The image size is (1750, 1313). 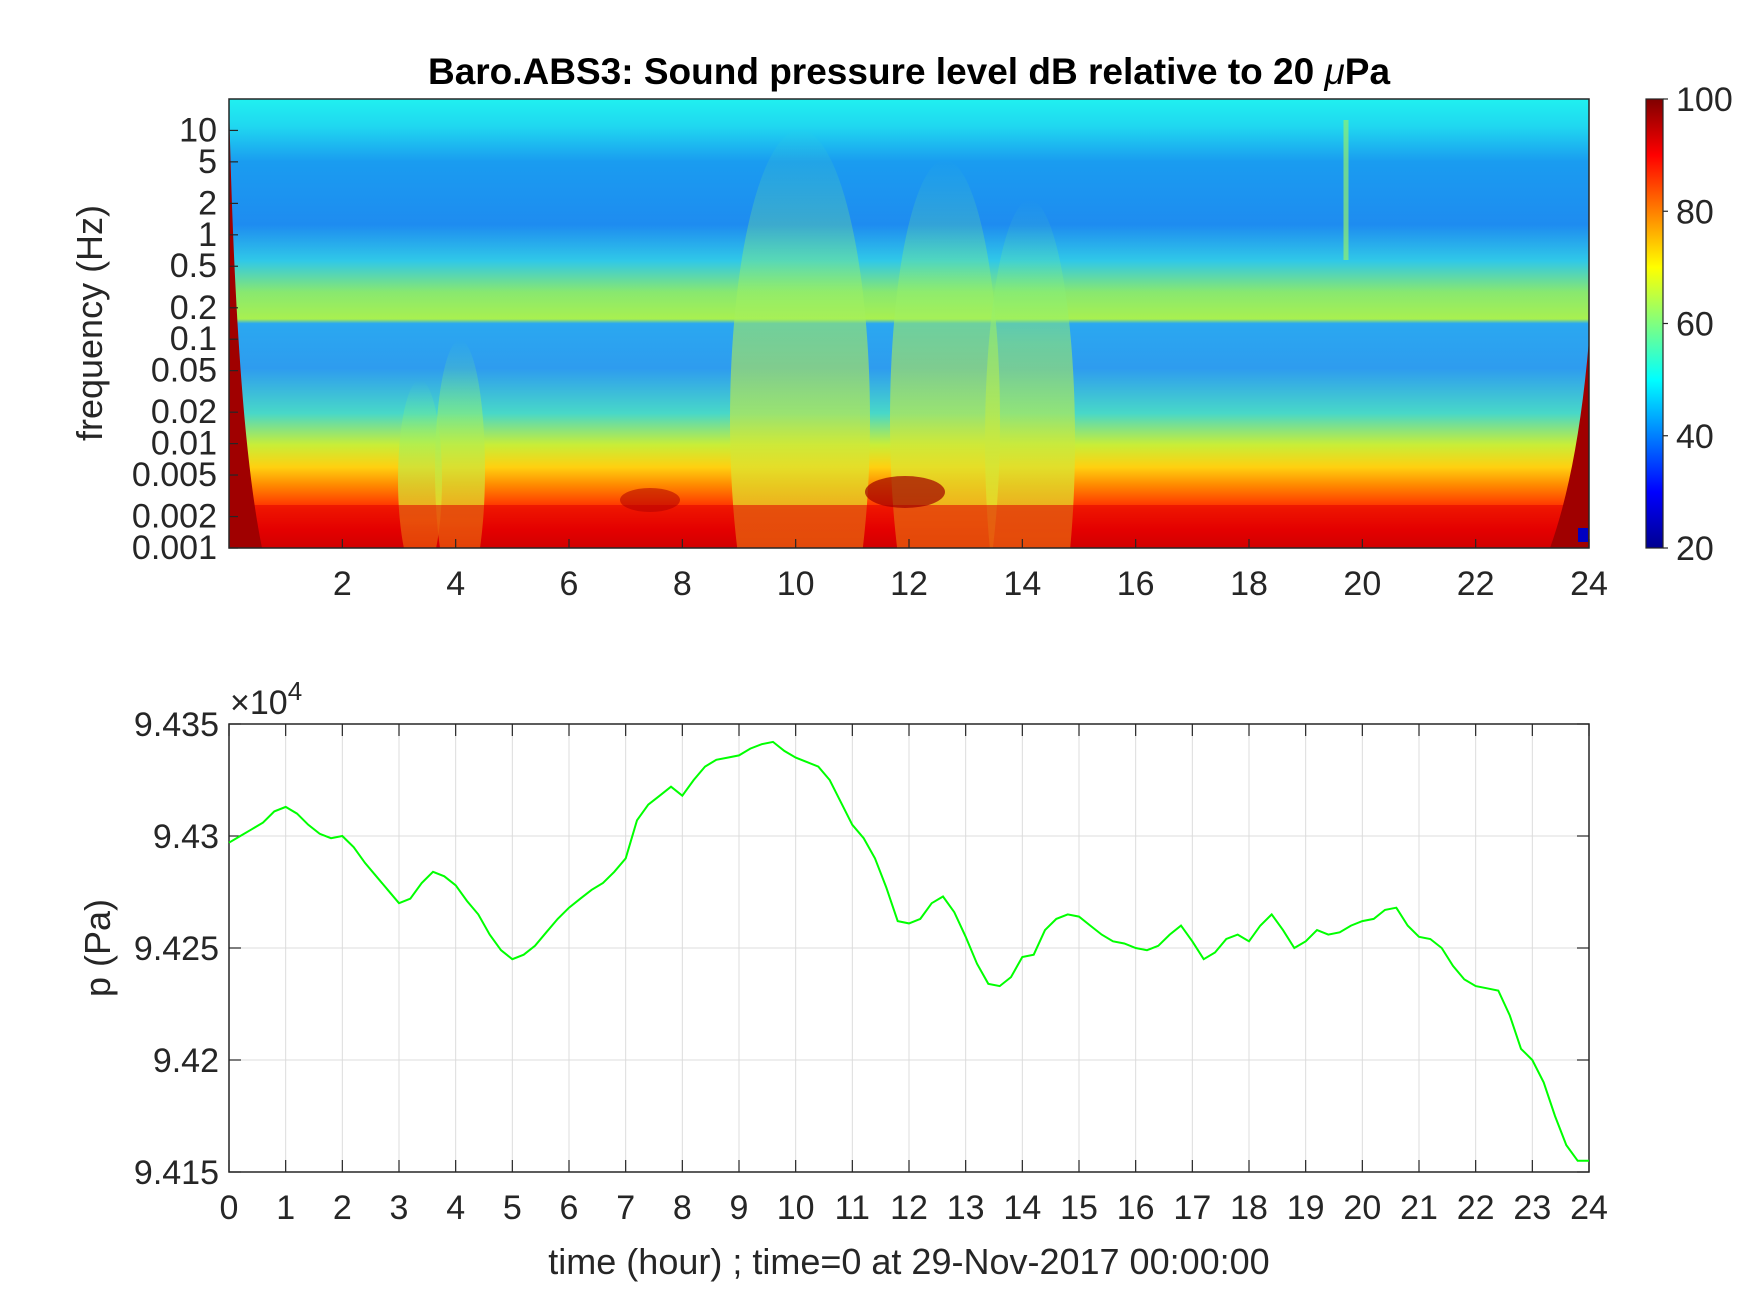 I want to click on spectrogram-x-tick-label: 16, so click(x=1136, y=584).